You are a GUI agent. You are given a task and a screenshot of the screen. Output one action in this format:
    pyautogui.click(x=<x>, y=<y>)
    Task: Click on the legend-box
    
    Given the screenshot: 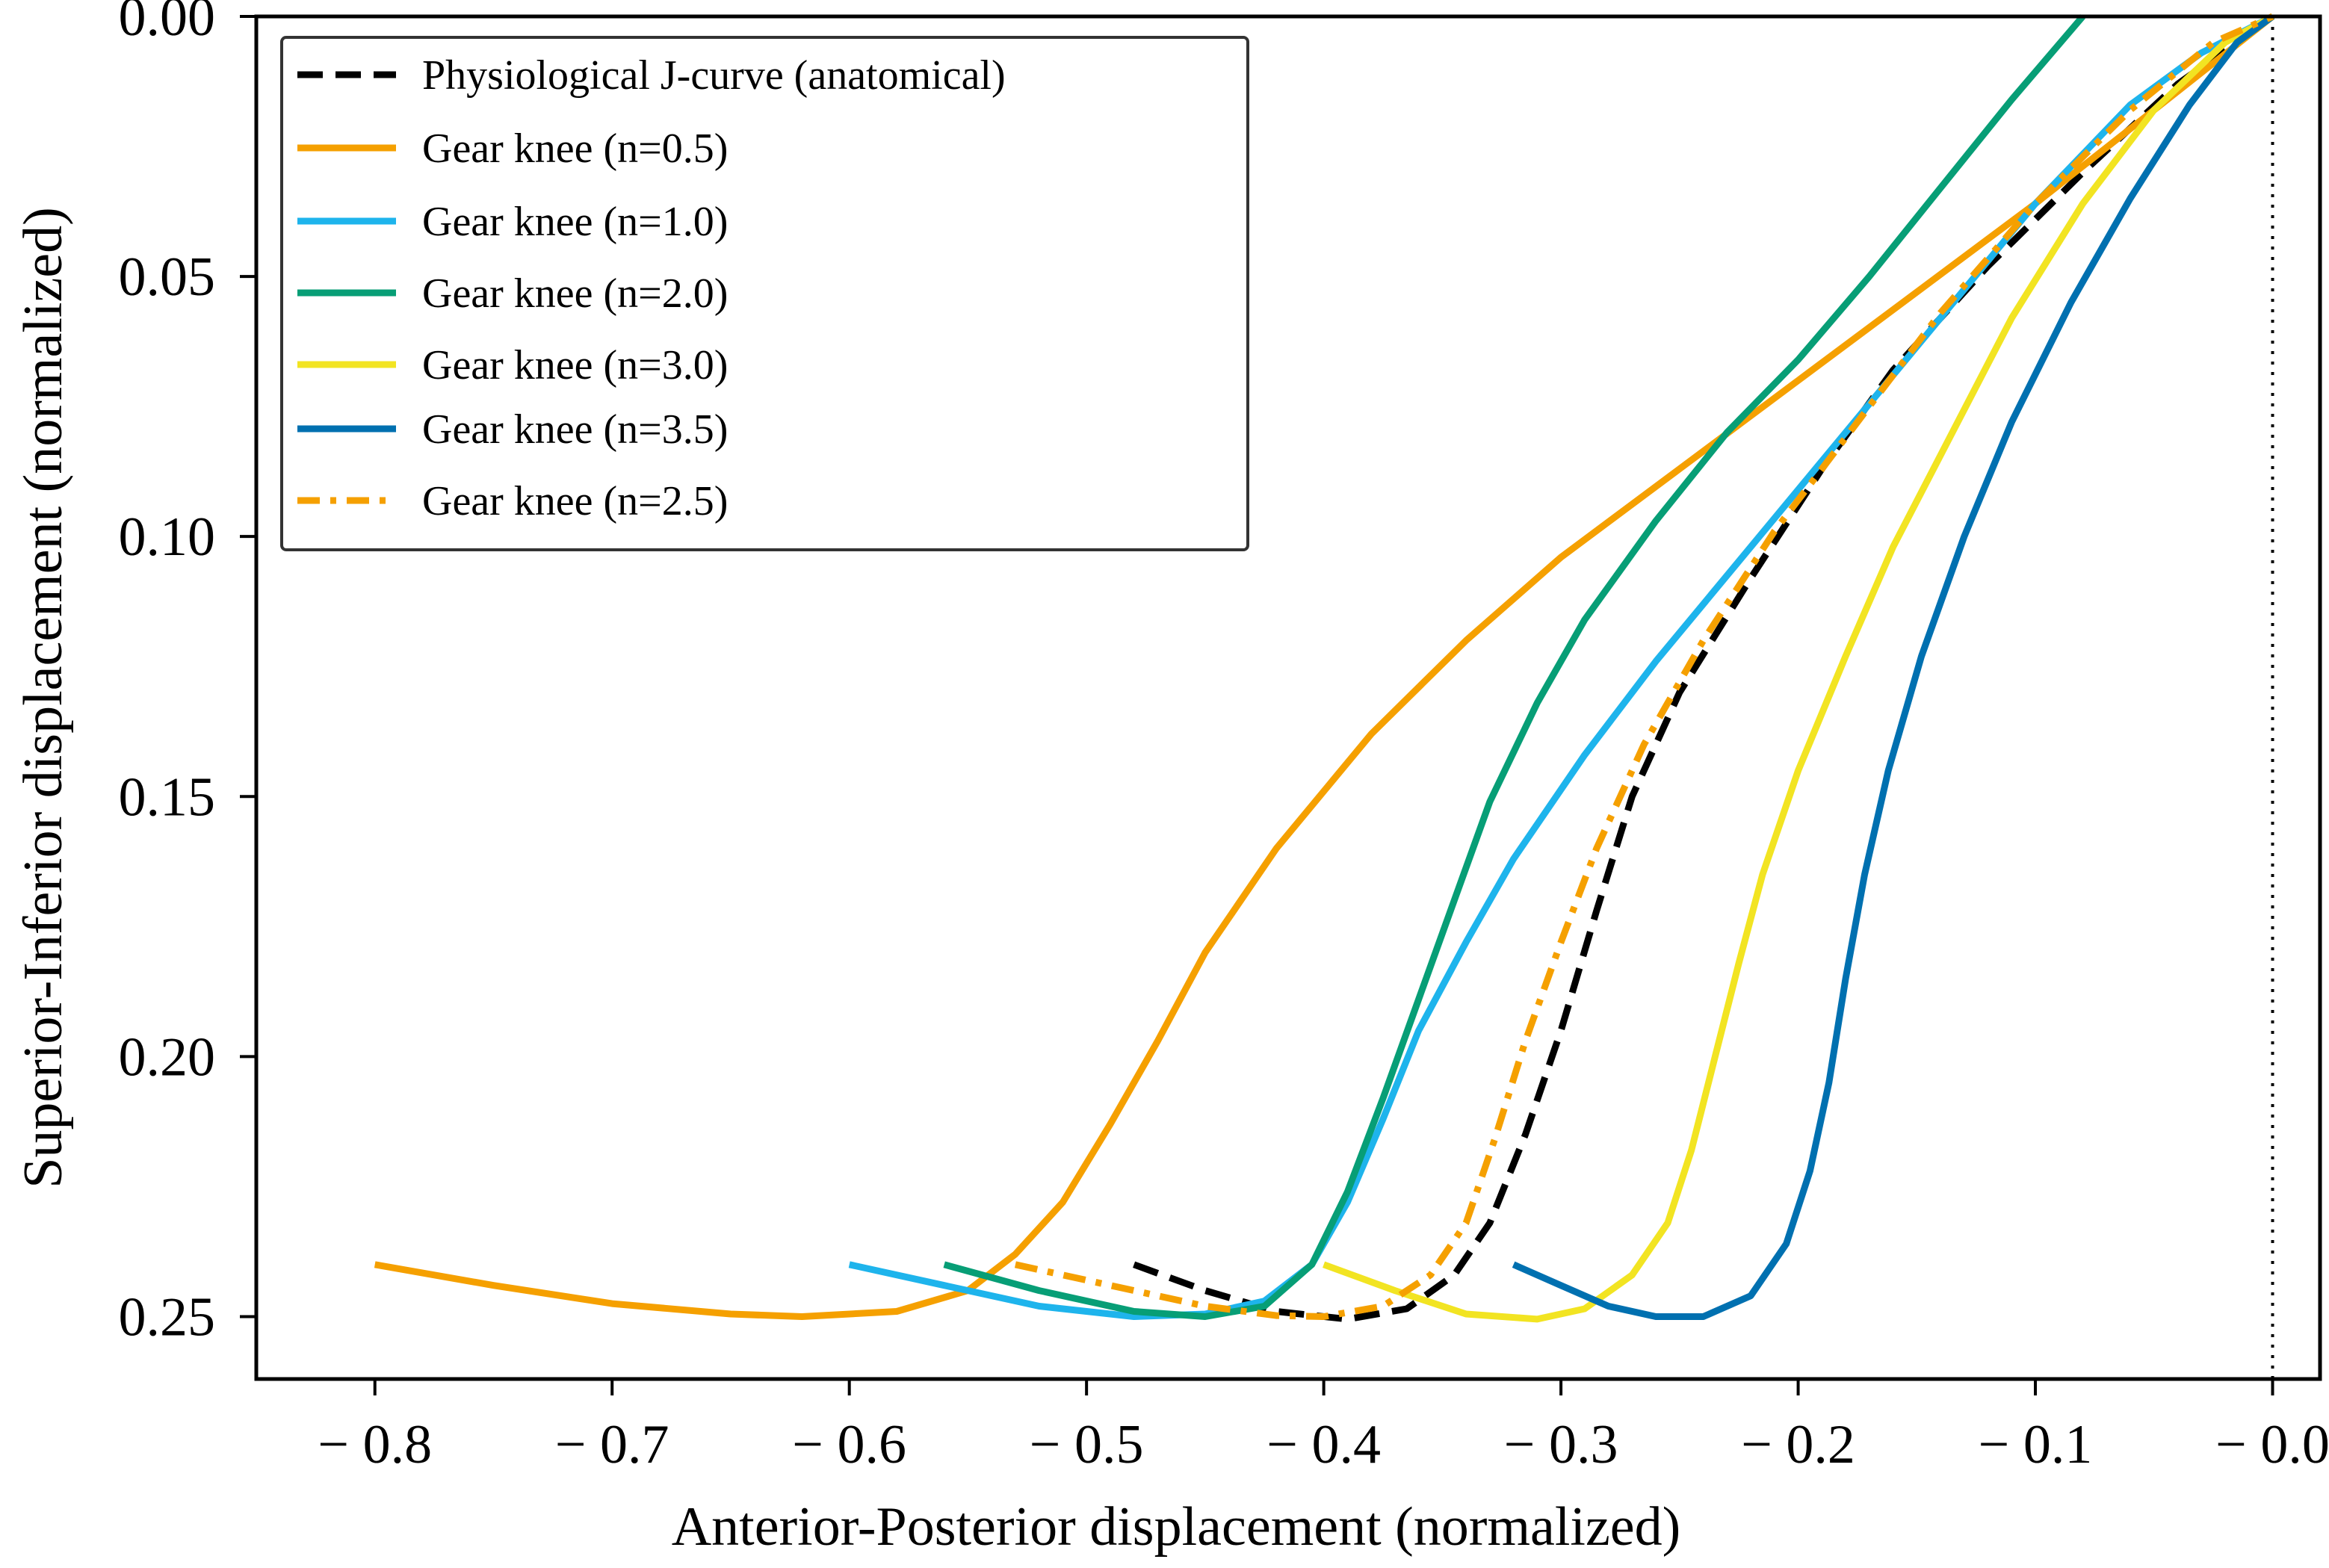 What is the action you would take?
    pyautogui.click(x=764, y=293)
    